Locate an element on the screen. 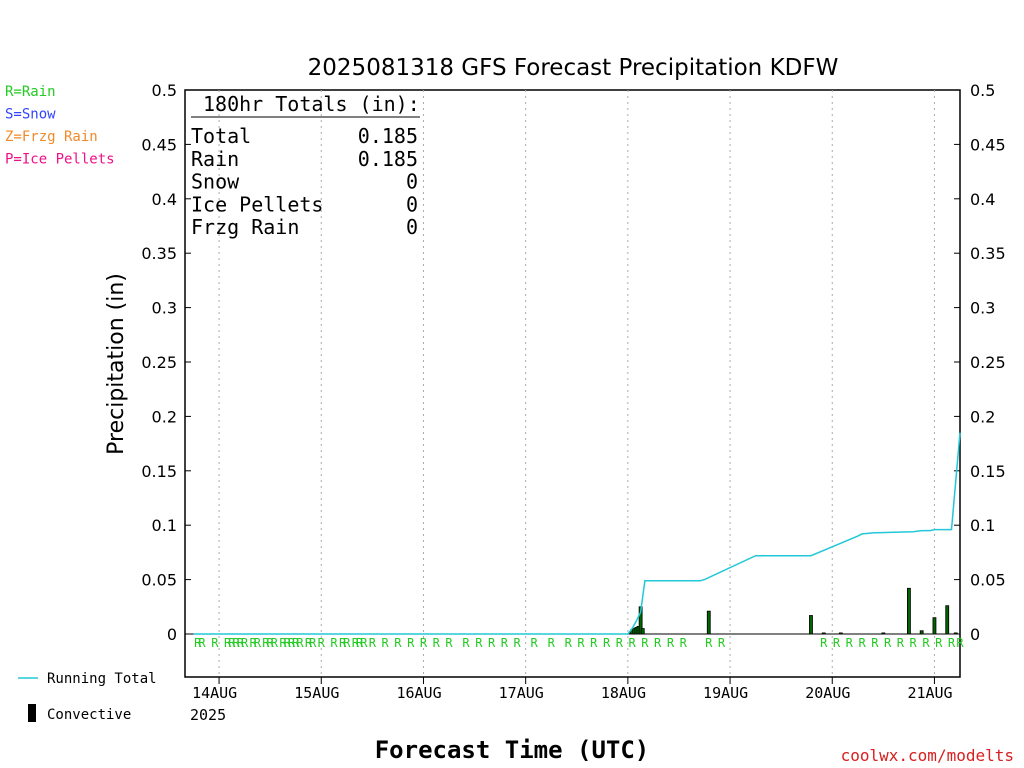  y-tick-label-left: 0.25 is located at coordinates (159, 362).